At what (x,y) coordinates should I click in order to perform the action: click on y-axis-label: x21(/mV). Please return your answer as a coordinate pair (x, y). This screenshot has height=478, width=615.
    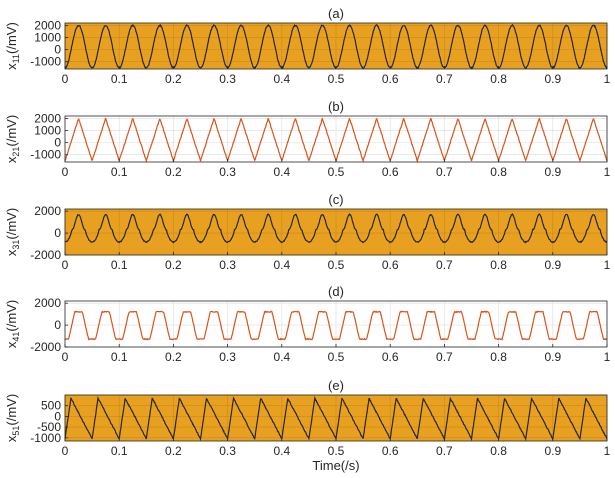
    Looking at the image, I should click on (12, 139).